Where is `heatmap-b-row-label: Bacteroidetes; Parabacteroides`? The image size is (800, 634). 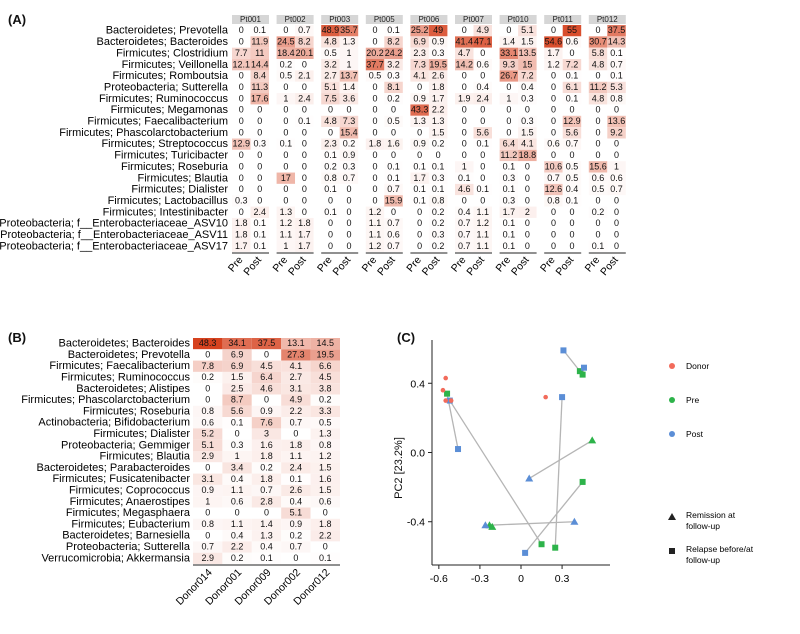
heatmap-b-row-label: Bacteroidetes; Parabacteroides is located at coordinates (114, 468).